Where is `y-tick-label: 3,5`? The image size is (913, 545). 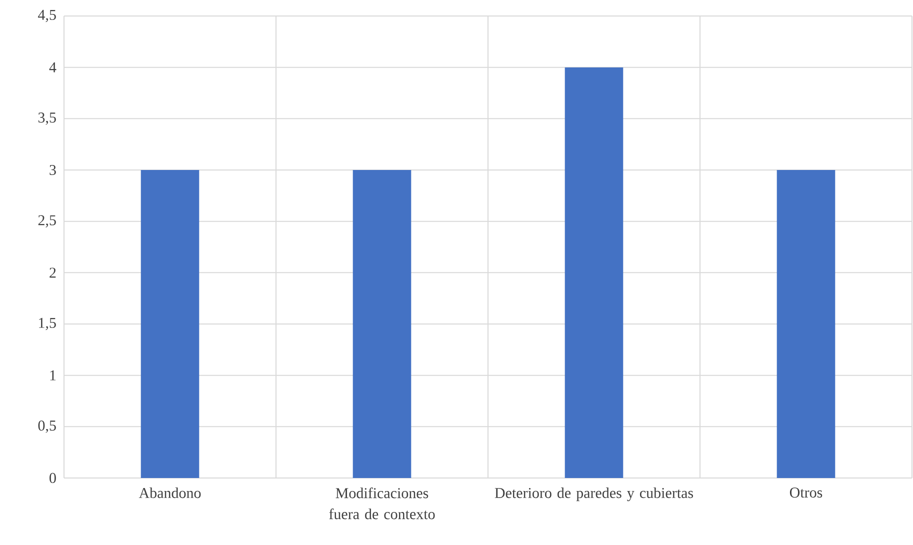 y-tick-label: 3,5 is located at coordinates (47, 118).